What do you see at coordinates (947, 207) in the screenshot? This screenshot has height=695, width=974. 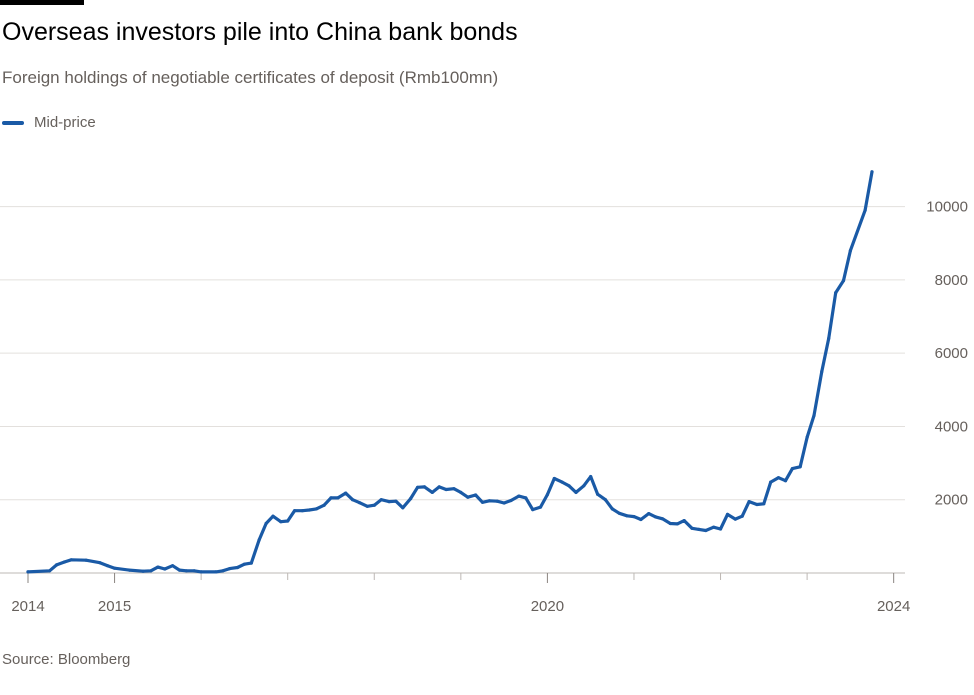 I see `y-tick-label-10000: 10000` at bounding box center [947, 207].